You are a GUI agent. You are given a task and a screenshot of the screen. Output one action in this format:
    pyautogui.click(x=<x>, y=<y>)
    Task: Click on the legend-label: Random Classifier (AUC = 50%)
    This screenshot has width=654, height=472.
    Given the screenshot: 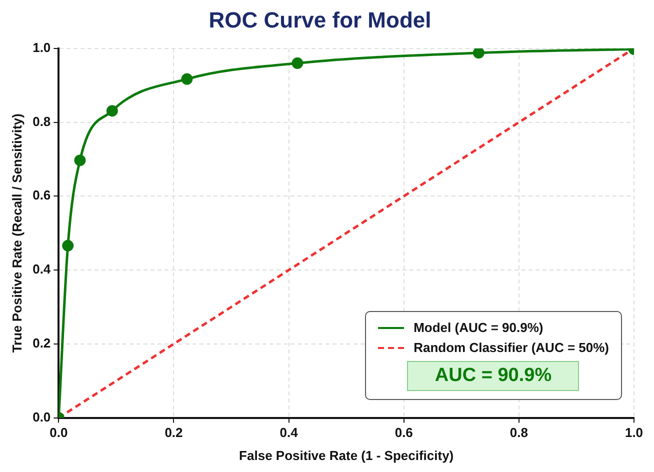 What is the action you would take?
    pyautogui.click(x=511, y=347)
    